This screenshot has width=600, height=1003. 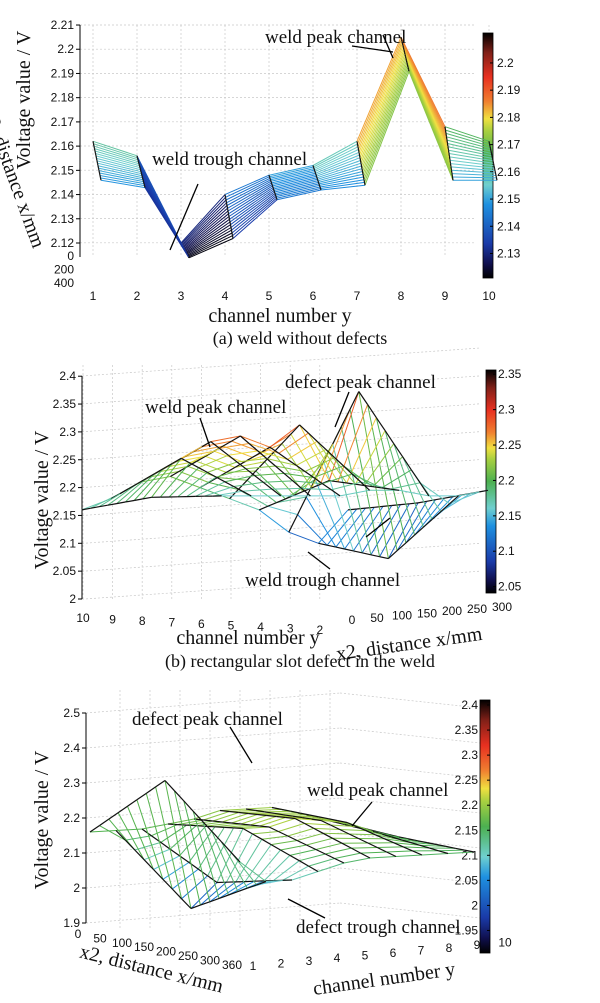 What do you see at coordinates (279, 316) in the screenshot?
I see `channel-axis-title: channel number y` at bounding box center [279, 316].